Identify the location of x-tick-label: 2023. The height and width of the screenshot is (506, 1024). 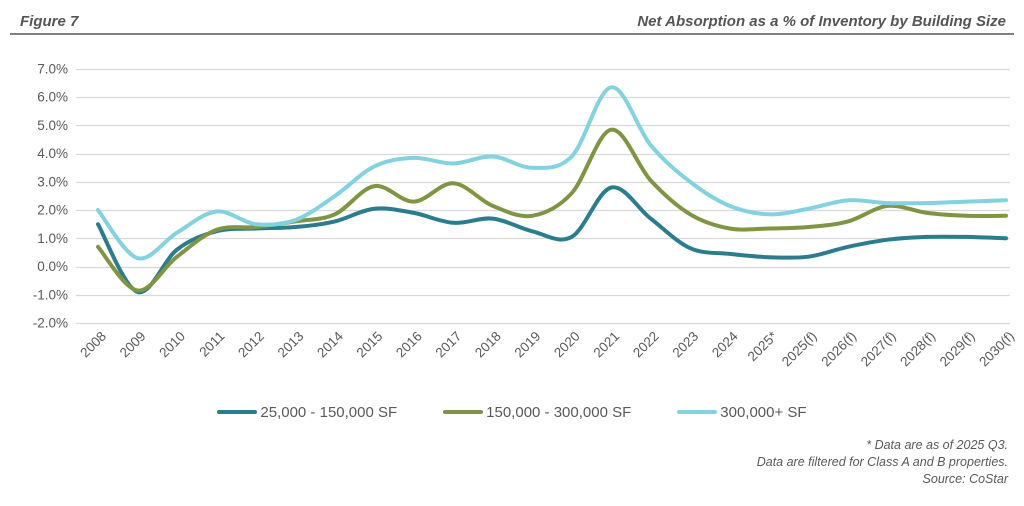
(685, 345).